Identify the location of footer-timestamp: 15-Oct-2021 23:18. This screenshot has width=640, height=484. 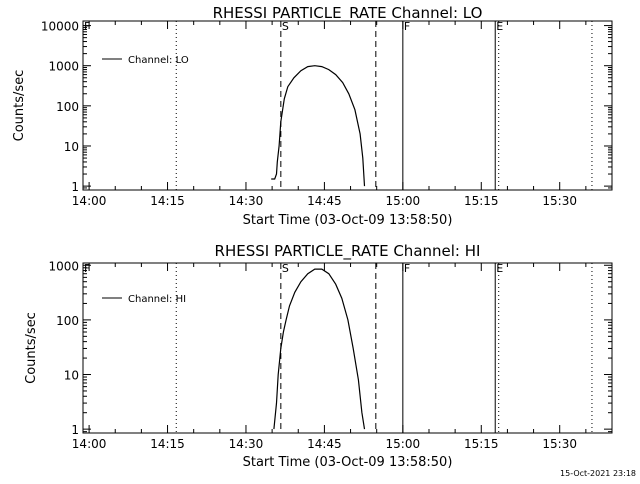
(598, 473).